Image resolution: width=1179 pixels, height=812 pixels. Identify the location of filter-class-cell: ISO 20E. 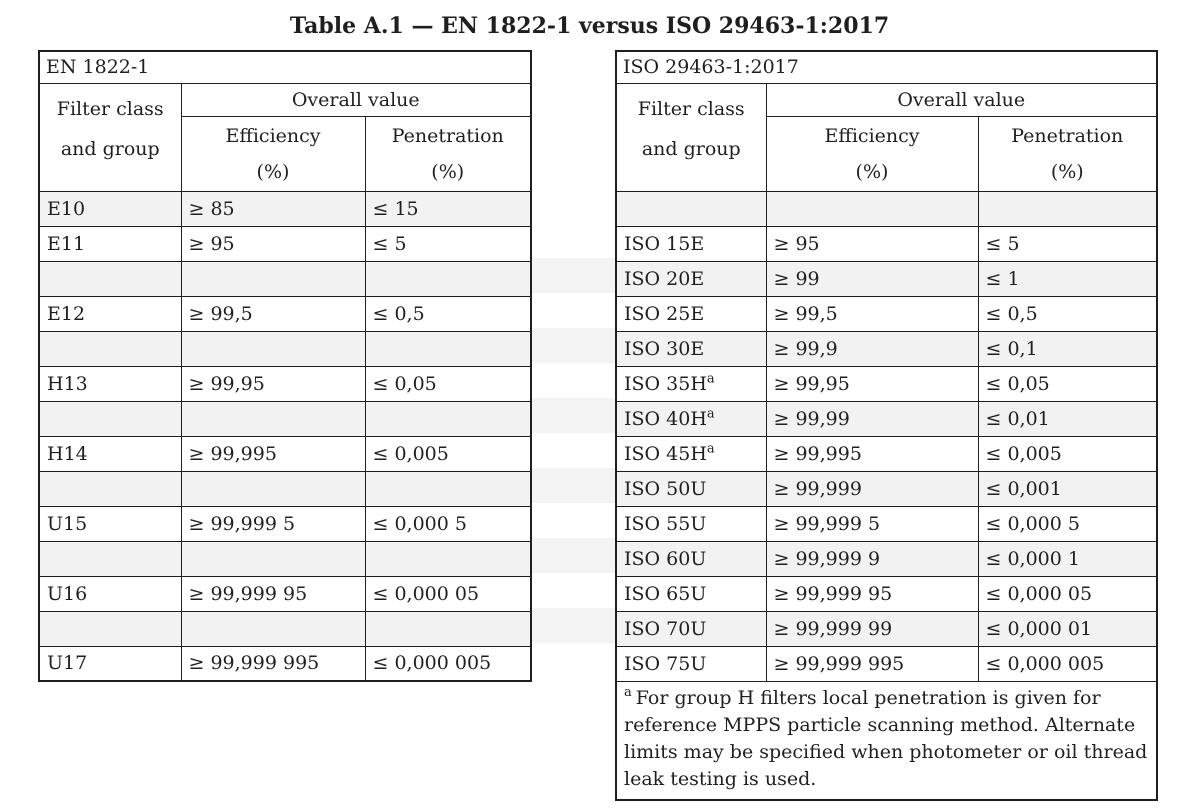
(691, 278).